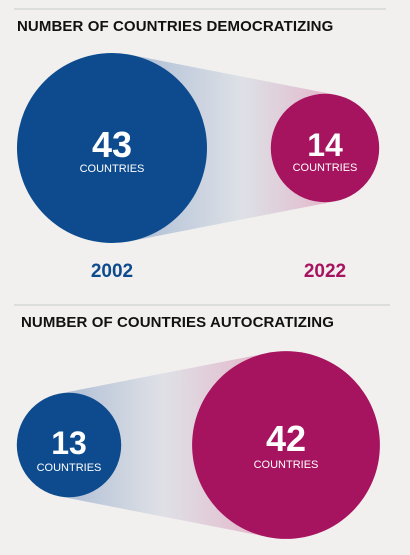 The width and height of the screenshot is (410, 555). I want to click on bubble-2022-democratizing, so click(325, 148).